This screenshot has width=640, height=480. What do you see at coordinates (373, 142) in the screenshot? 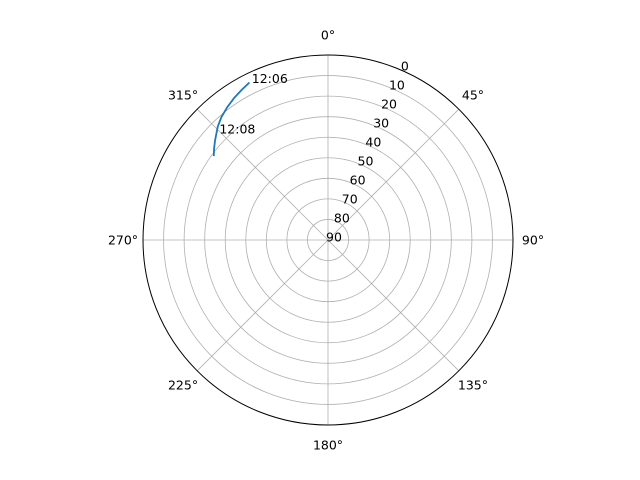
I see `r-tick-label: 40` at bounding box center [373, 142].